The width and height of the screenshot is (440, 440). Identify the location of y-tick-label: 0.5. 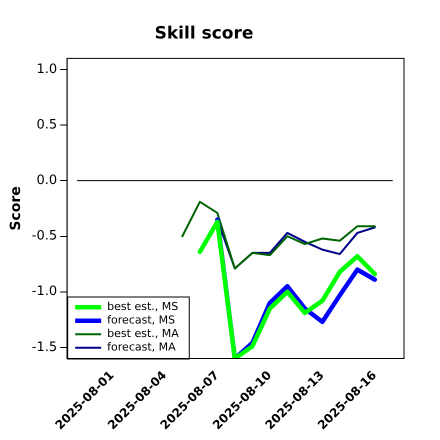
(47, 124).